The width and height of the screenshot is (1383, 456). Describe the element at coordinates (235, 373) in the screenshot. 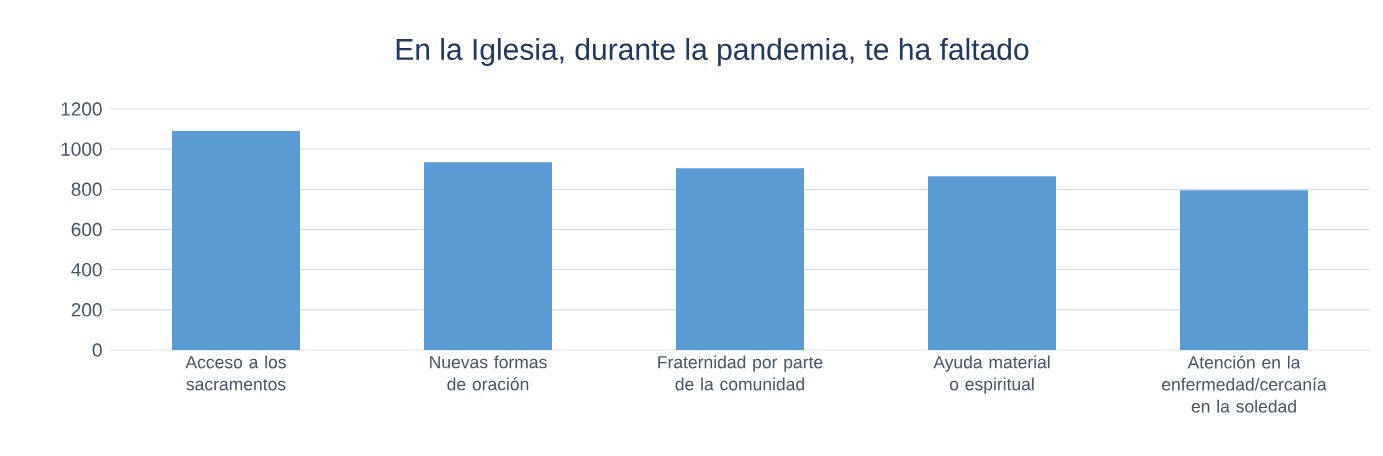

I see `x-tick-label: Acceso a los sacramentos` at that location.